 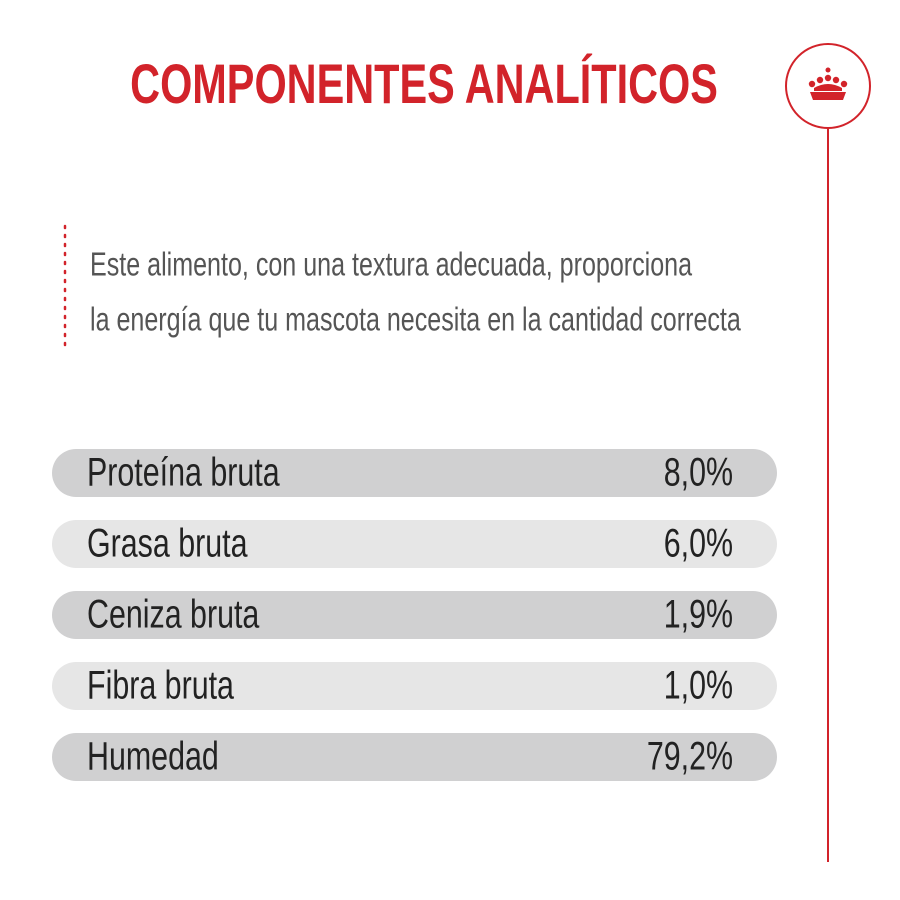 I want to click on row-value-group: 6,0%, so click(x=698, y=543).